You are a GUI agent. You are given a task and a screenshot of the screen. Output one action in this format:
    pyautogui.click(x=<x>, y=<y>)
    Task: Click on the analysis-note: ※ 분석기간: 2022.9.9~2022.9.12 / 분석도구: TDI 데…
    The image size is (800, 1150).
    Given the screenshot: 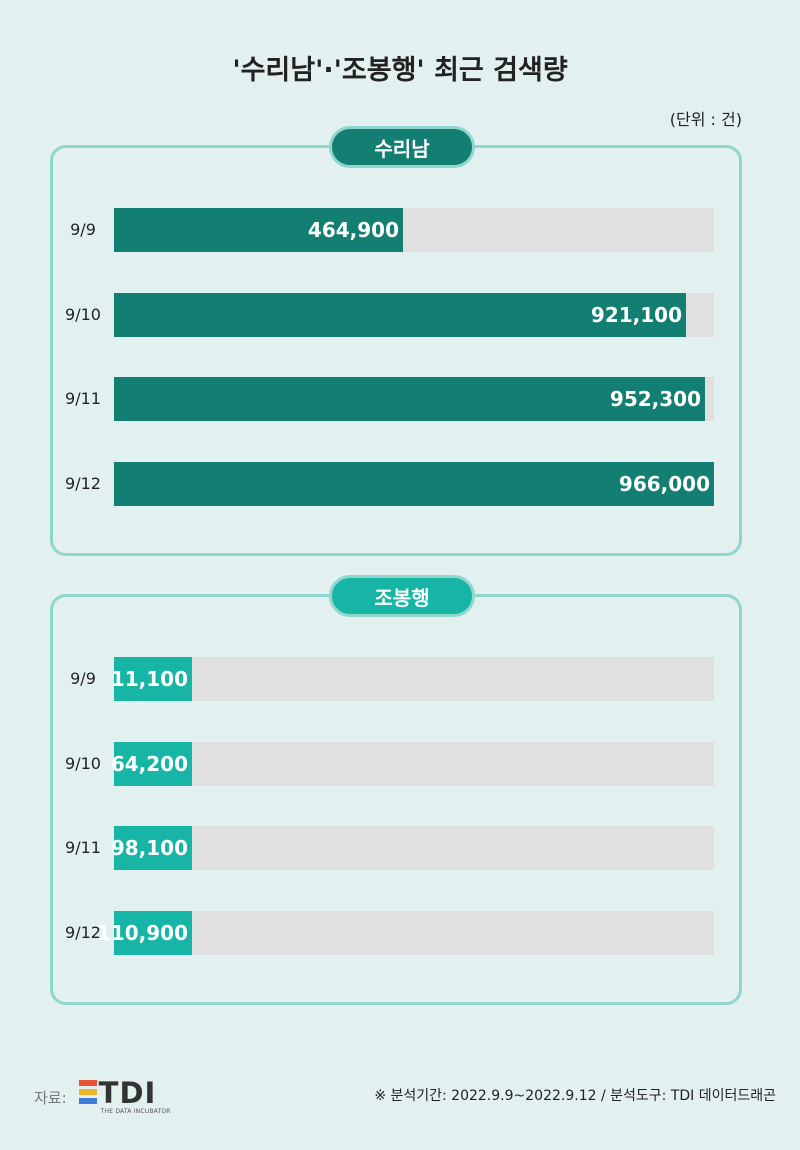 What is the action you would take?
    pyautogui.click(x=575, y=1096)
    